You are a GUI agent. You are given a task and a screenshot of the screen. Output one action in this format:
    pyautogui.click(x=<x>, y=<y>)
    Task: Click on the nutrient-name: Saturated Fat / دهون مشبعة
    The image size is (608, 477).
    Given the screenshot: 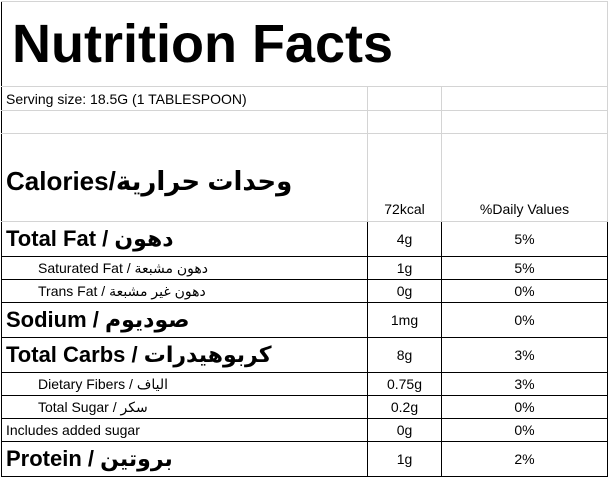 What is the action you would take?
    pyautogui.click(x=184, y=268)
    